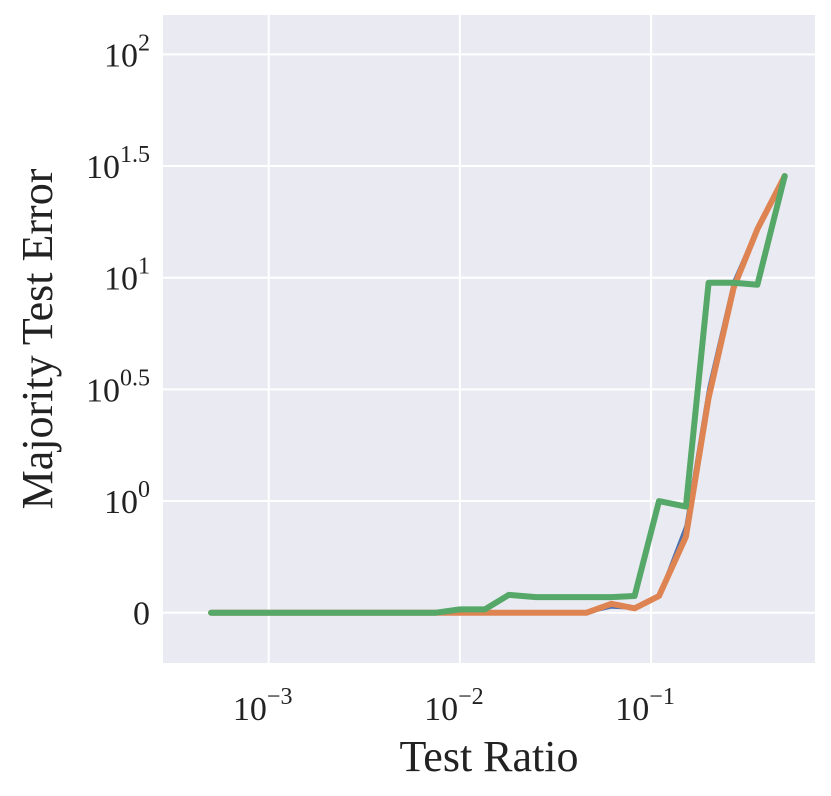  I want to click on x-tick-label: 10⁻³, so click(263, 706).